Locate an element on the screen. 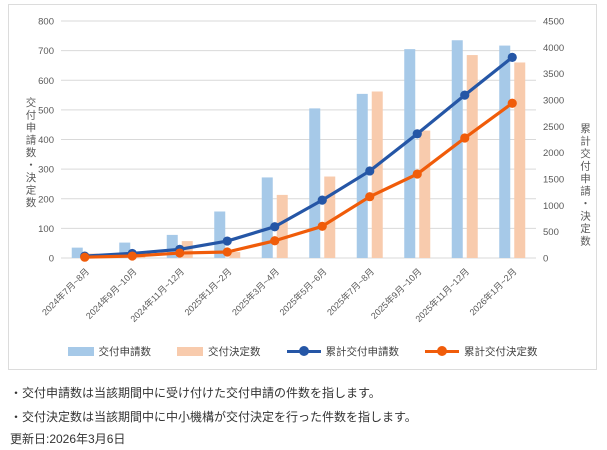 This screenshot has width=607, height=450. right-axis-tick-label: 0 is located at coordinates (545, 259).